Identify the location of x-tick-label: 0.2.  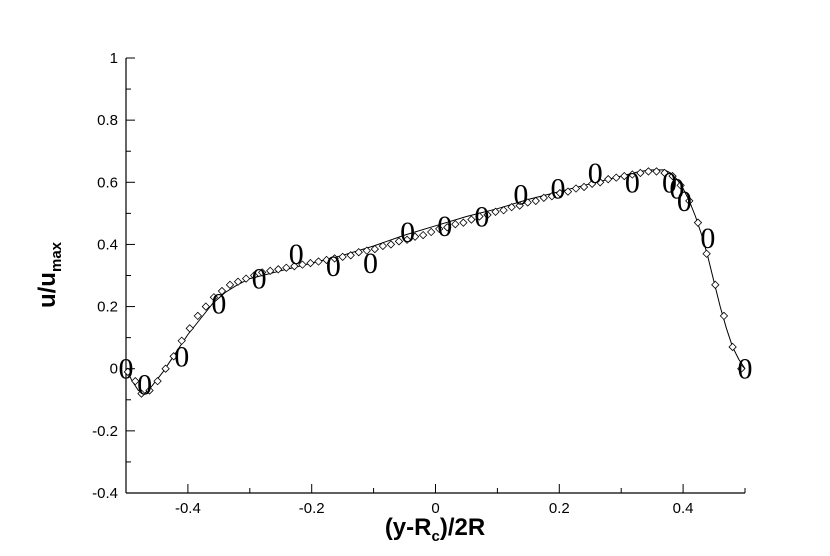
(559, 508).